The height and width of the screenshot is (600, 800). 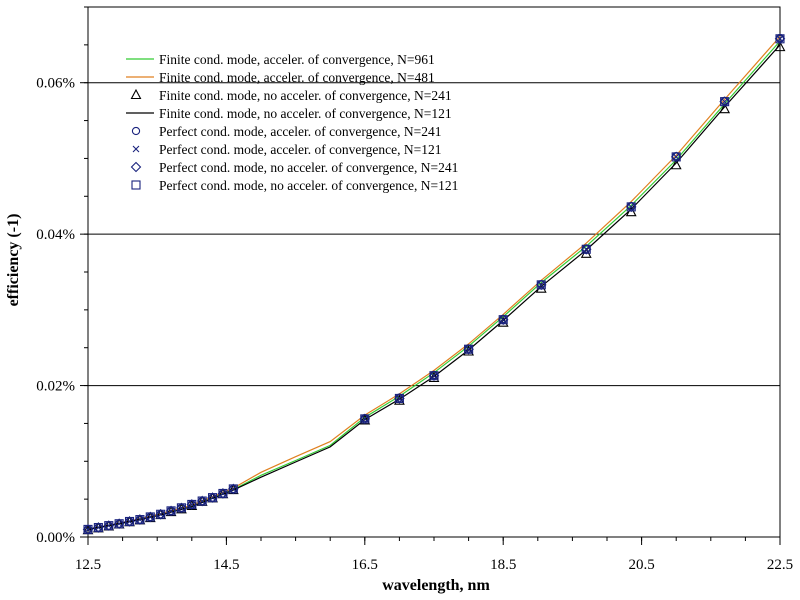 What do you see at coordinates (55, 235) in the screenshot?
I see `y-tick-label: 0.04%` at bounding box center [55, 235].